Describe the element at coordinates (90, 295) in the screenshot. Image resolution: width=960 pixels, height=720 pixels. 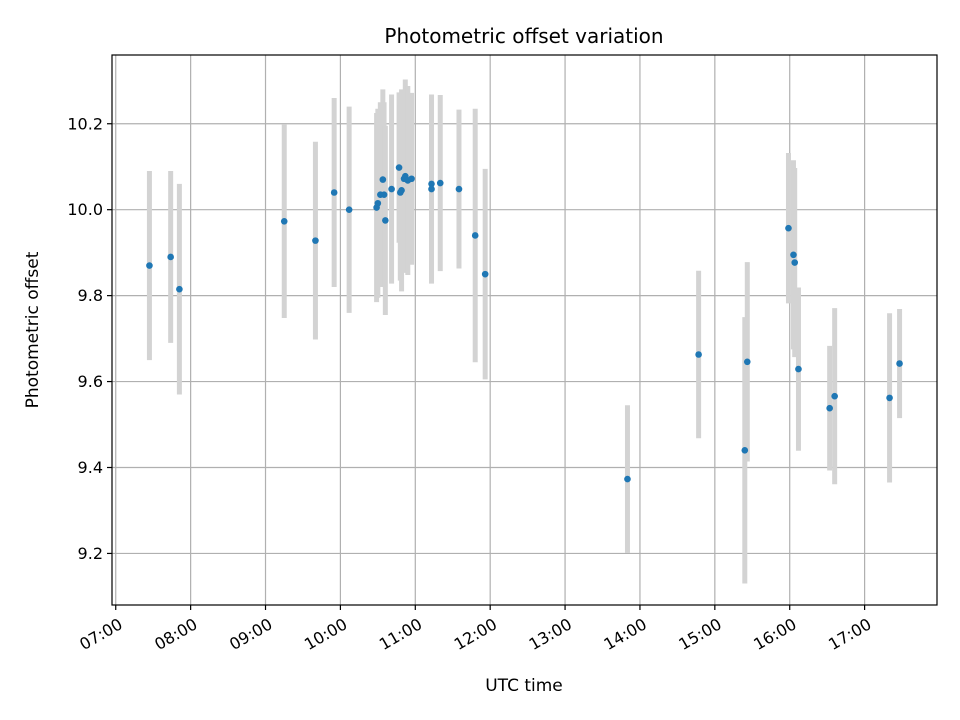
I see `y-tick-label: 9.8` at that location.